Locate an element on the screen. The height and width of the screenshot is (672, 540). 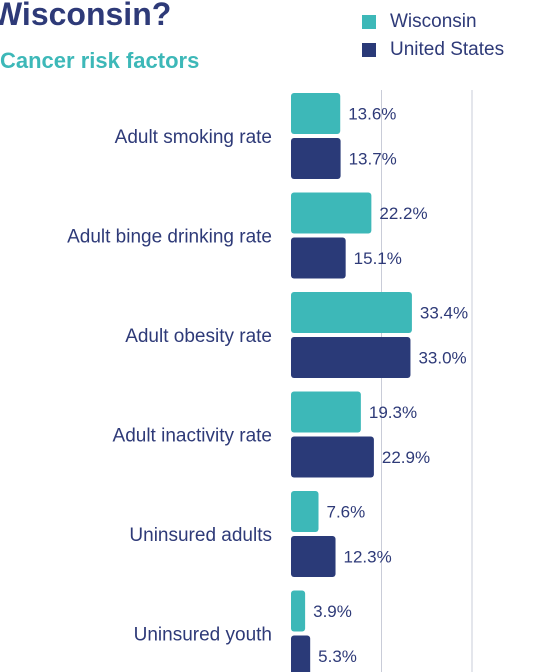
data-label: 33.0% is located at coordinates (442, 358).